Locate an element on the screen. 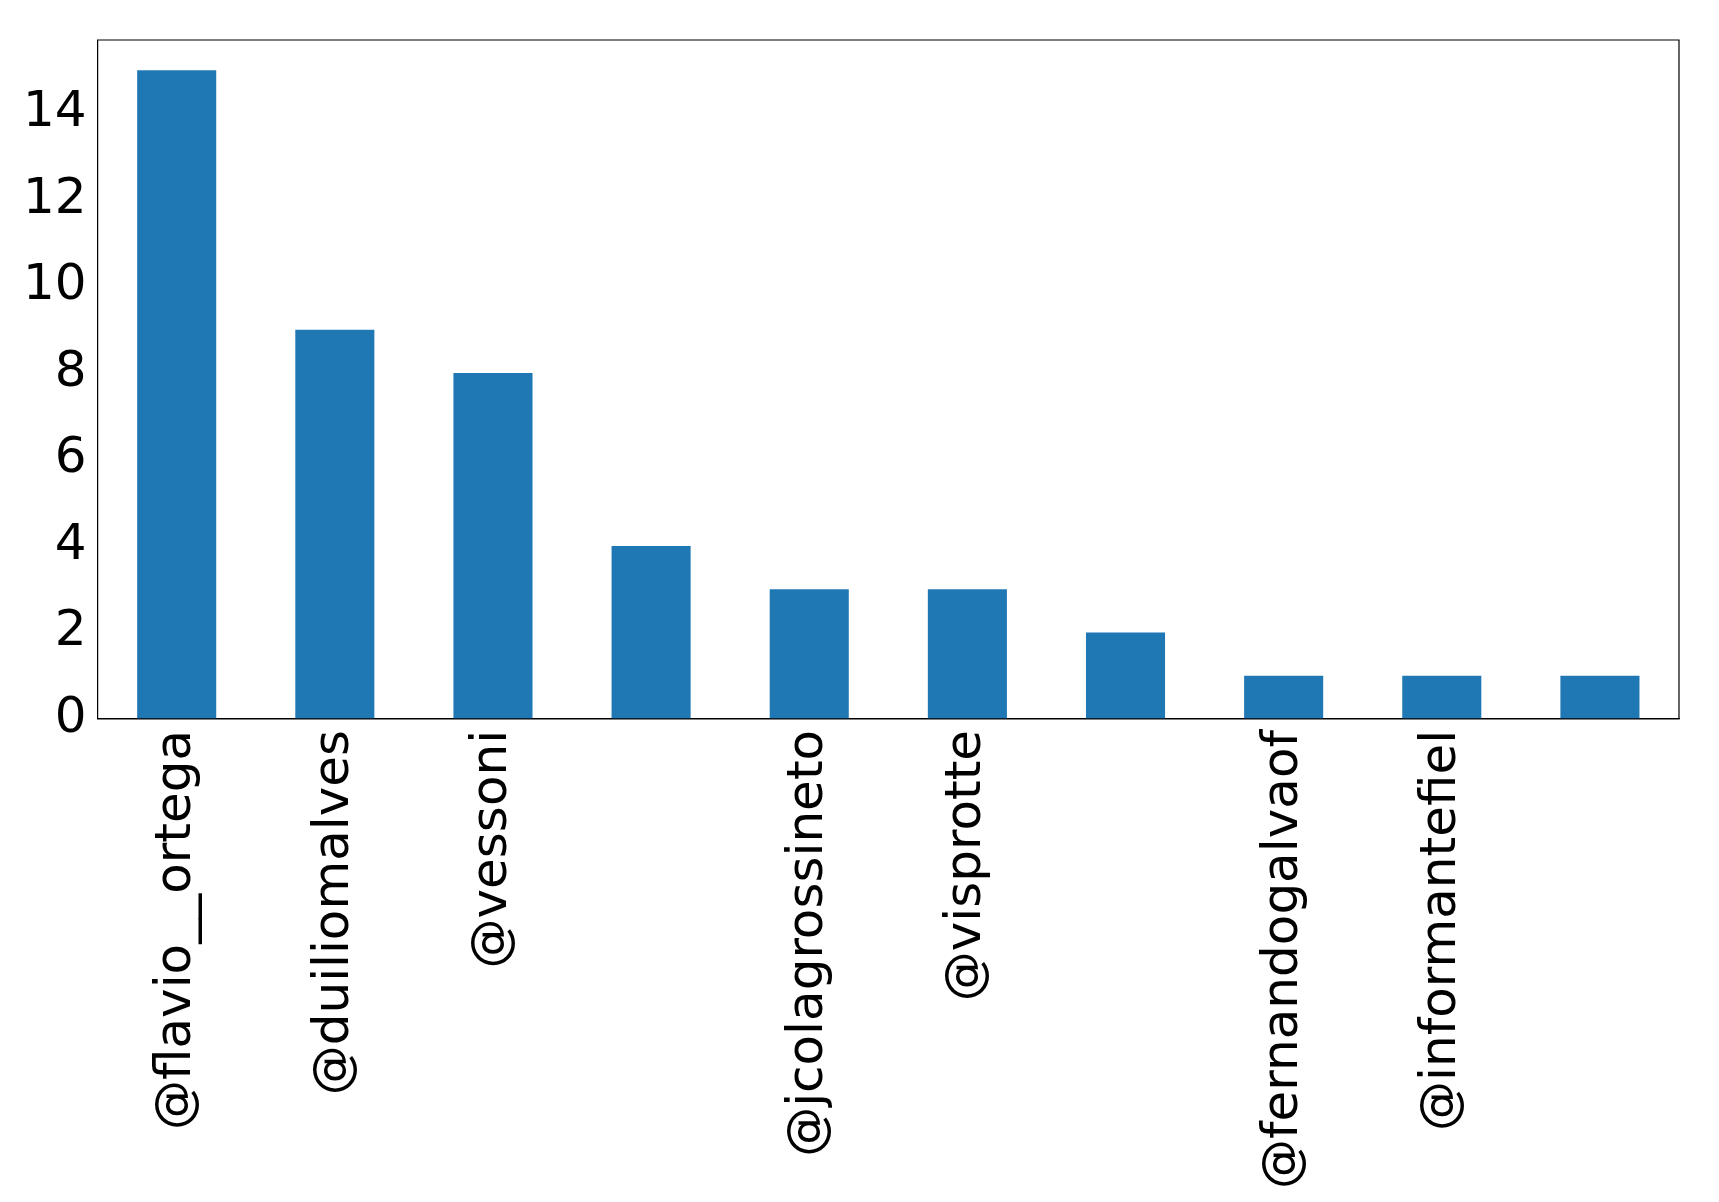 The height and width of the screenshot is (1202, 1719). y-tick-label: 2 is located at coordinates (70, 628).